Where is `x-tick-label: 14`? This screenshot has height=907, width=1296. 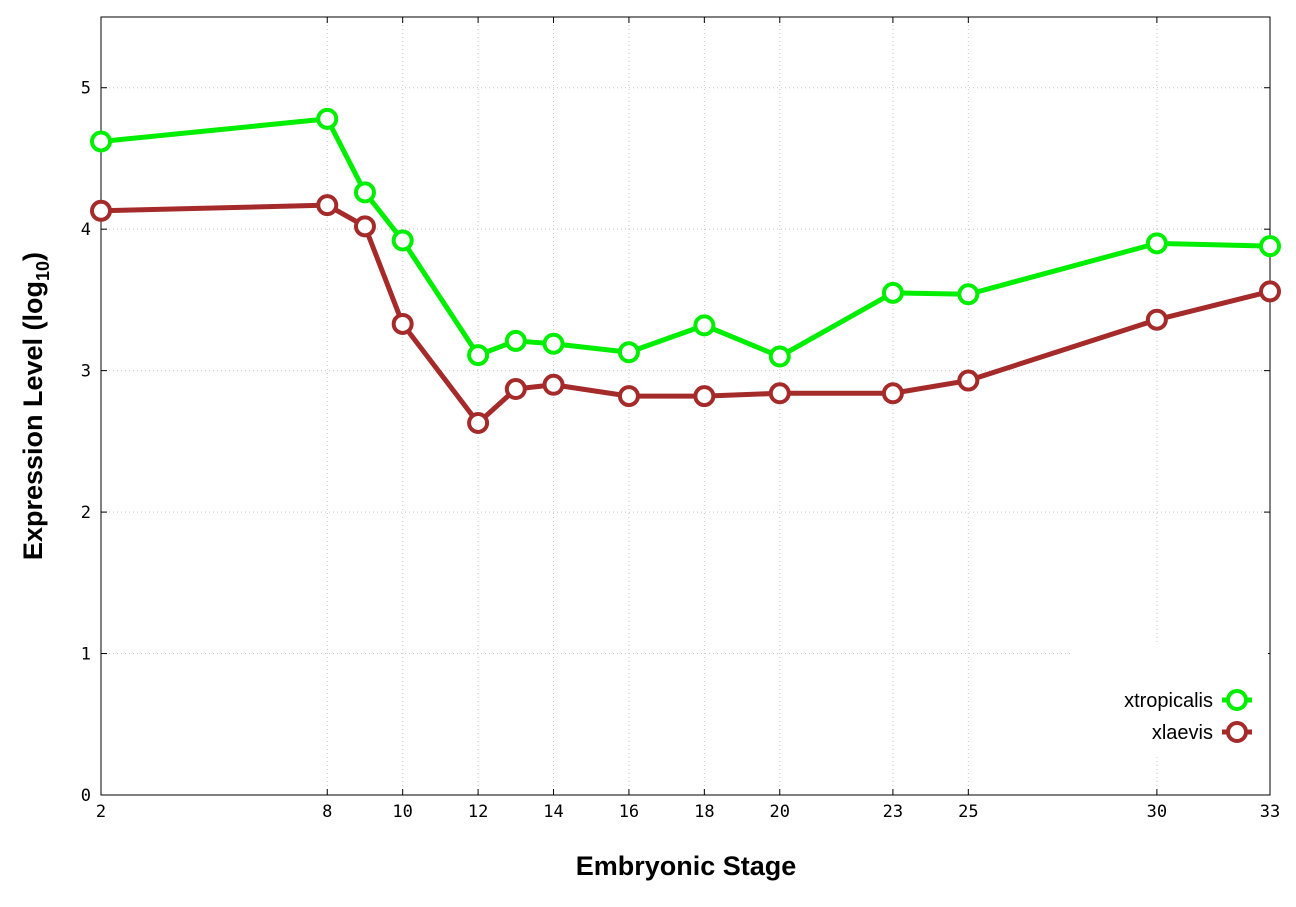 x-tick-label: 14 is located at coordinates (553, 812).